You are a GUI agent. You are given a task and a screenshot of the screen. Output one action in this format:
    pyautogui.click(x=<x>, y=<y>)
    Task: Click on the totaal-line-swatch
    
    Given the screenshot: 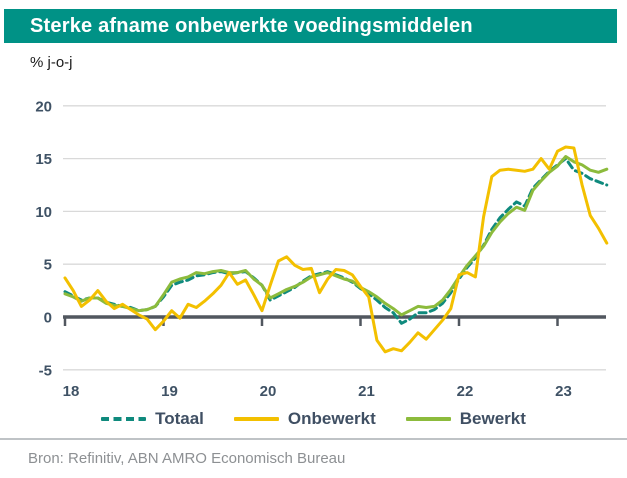 What is the action you would take?
    pyautogui.click(x=124, y=419)
    